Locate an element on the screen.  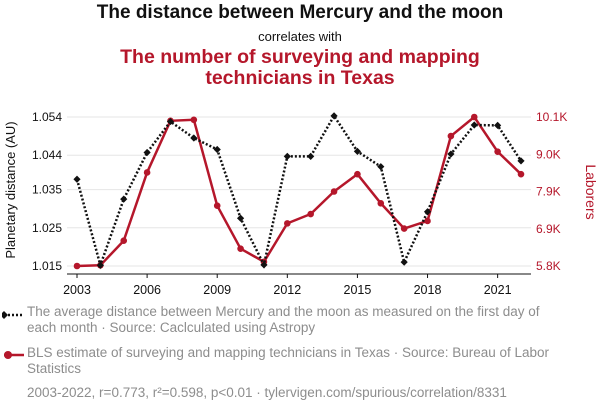
y-axis-label-left: Planetary distance (AU) is located at coordinates (10, 189).